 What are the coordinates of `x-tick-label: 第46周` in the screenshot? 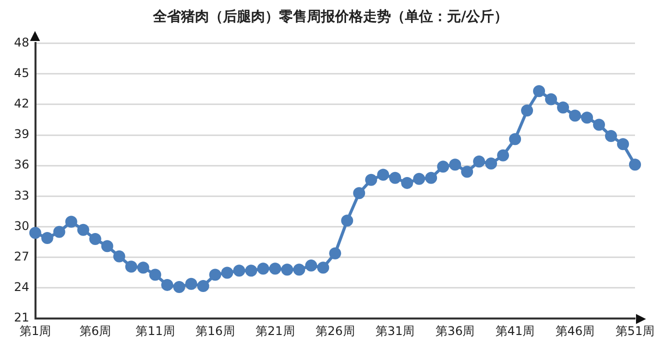 It's located at (575, 331).